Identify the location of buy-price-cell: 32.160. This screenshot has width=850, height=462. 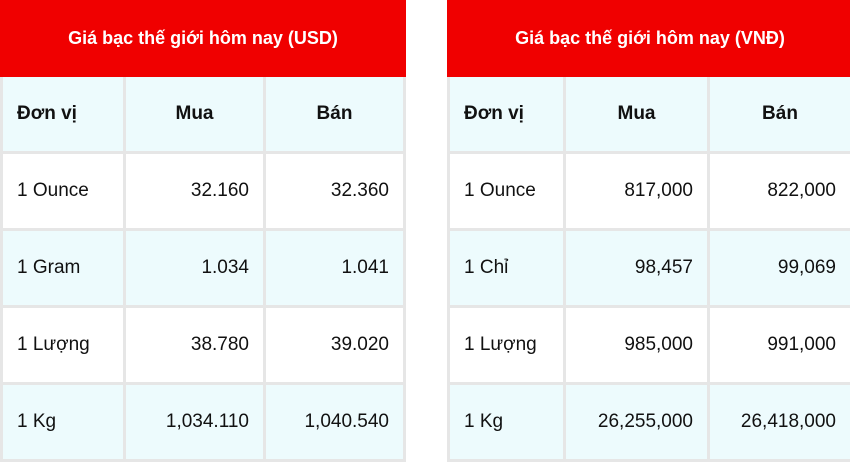
(195, 191).